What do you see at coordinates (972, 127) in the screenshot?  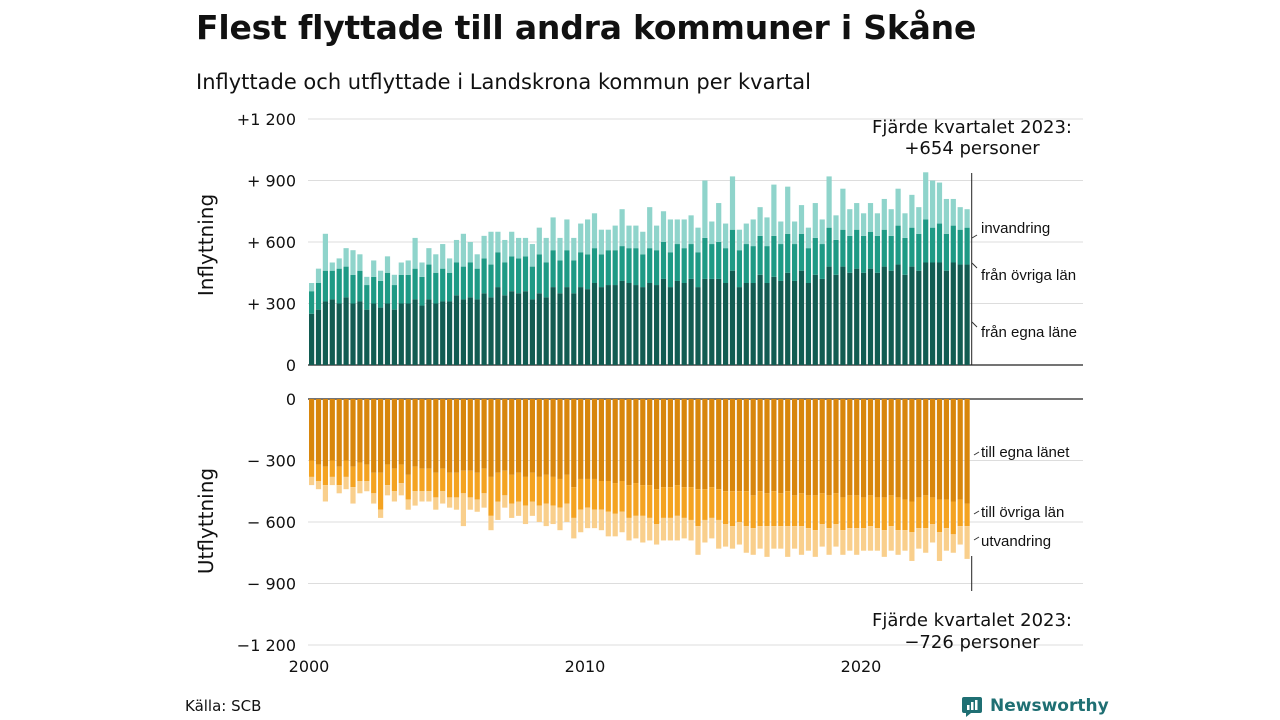 I see `annotation-top-line1: Fjärde kvartalet 2023:` at bounding box center [972, 127].